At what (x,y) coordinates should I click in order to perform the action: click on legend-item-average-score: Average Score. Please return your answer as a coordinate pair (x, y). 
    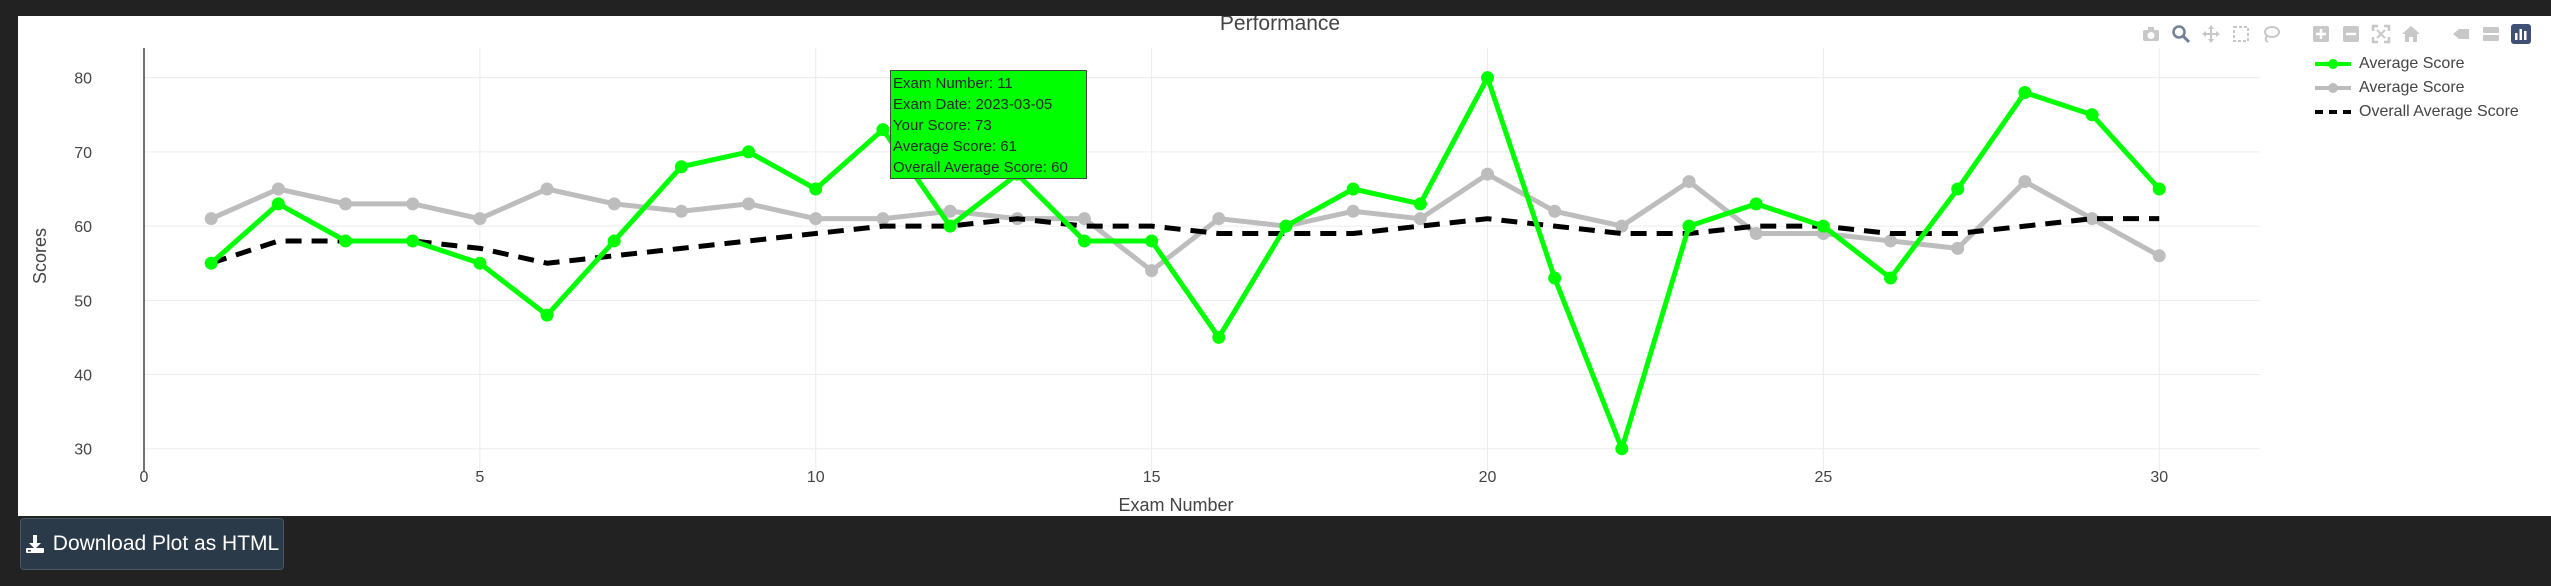
    Looking at the image, I should click on (2416, 88).